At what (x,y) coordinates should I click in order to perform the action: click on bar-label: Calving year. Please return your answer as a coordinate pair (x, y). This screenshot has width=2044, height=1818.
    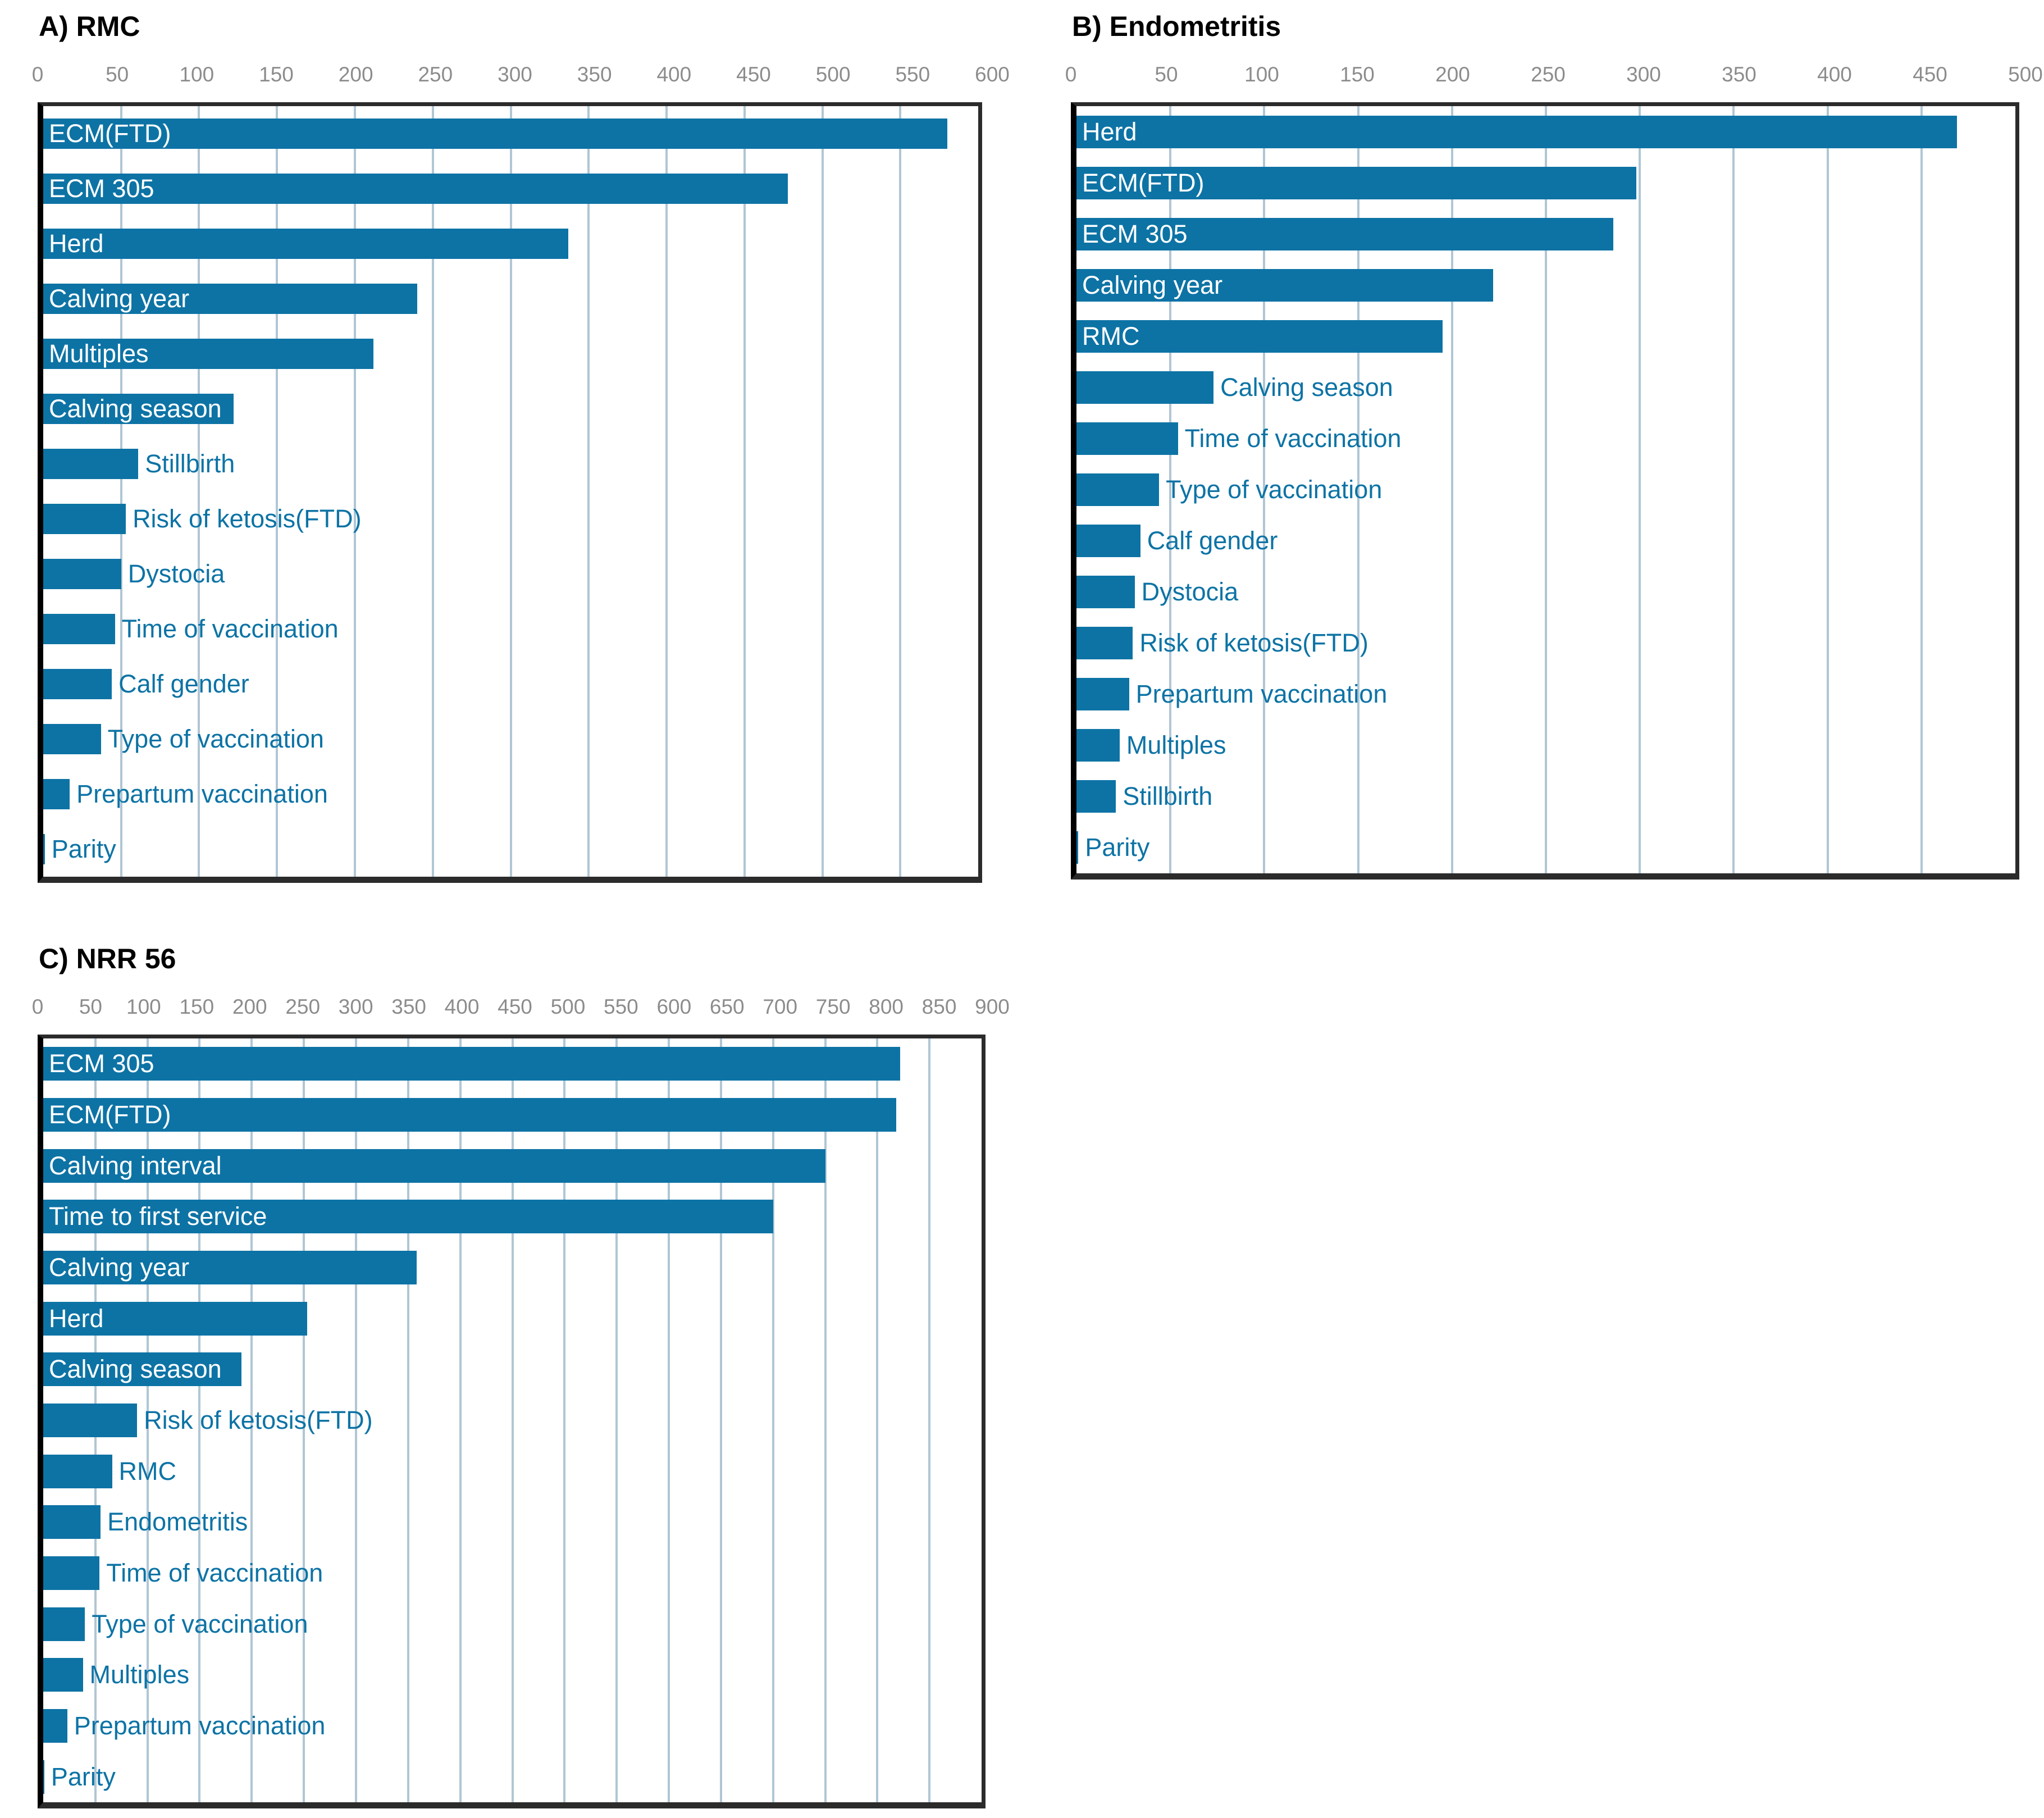
    Looking at the image, I should click on (1152, 284).